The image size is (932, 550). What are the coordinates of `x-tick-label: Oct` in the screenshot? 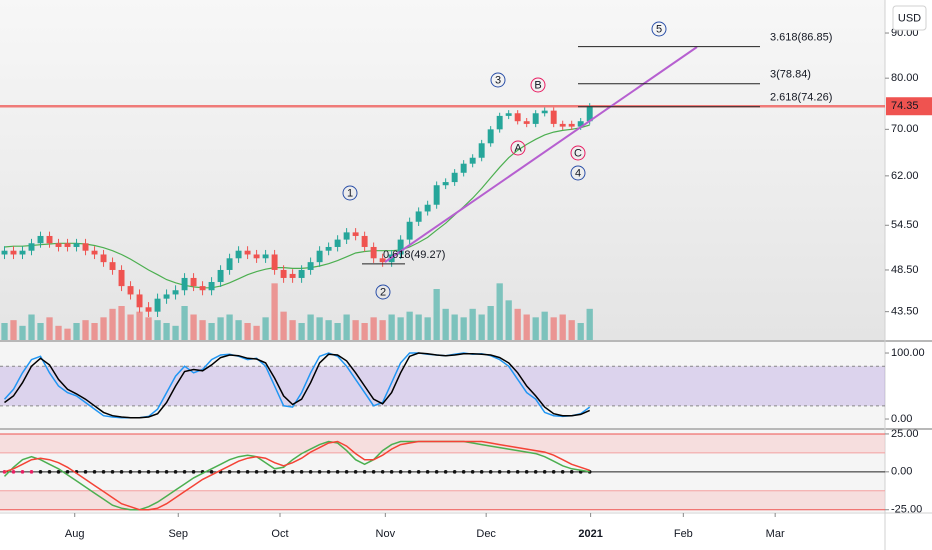 It's located at (279, 534).